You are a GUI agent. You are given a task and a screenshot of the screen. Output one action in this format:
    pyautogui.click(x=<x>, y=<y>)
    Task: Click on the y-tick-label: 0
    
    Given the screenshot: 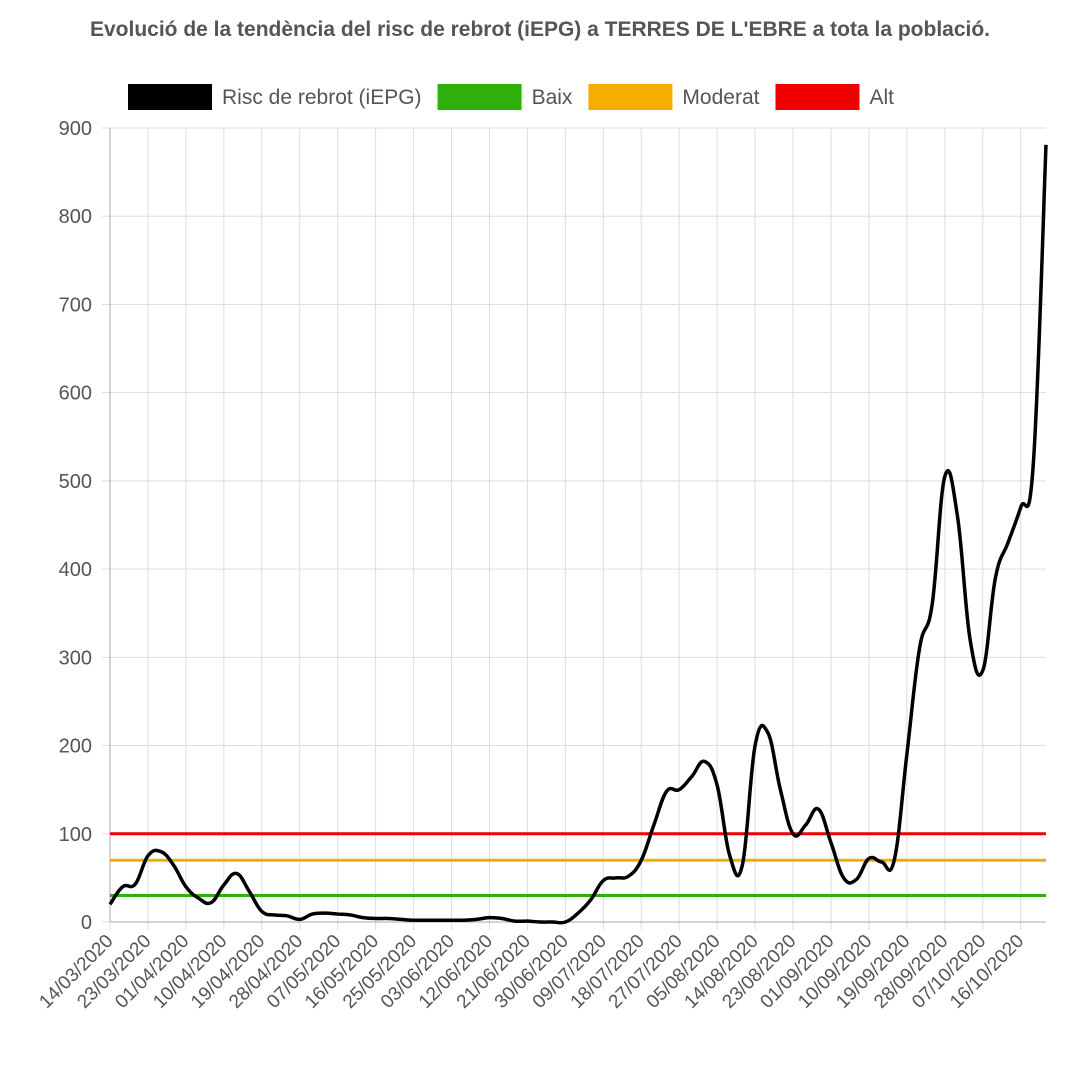 What is the action you would take?
    pyautogui.click(x=86, y=923)
    